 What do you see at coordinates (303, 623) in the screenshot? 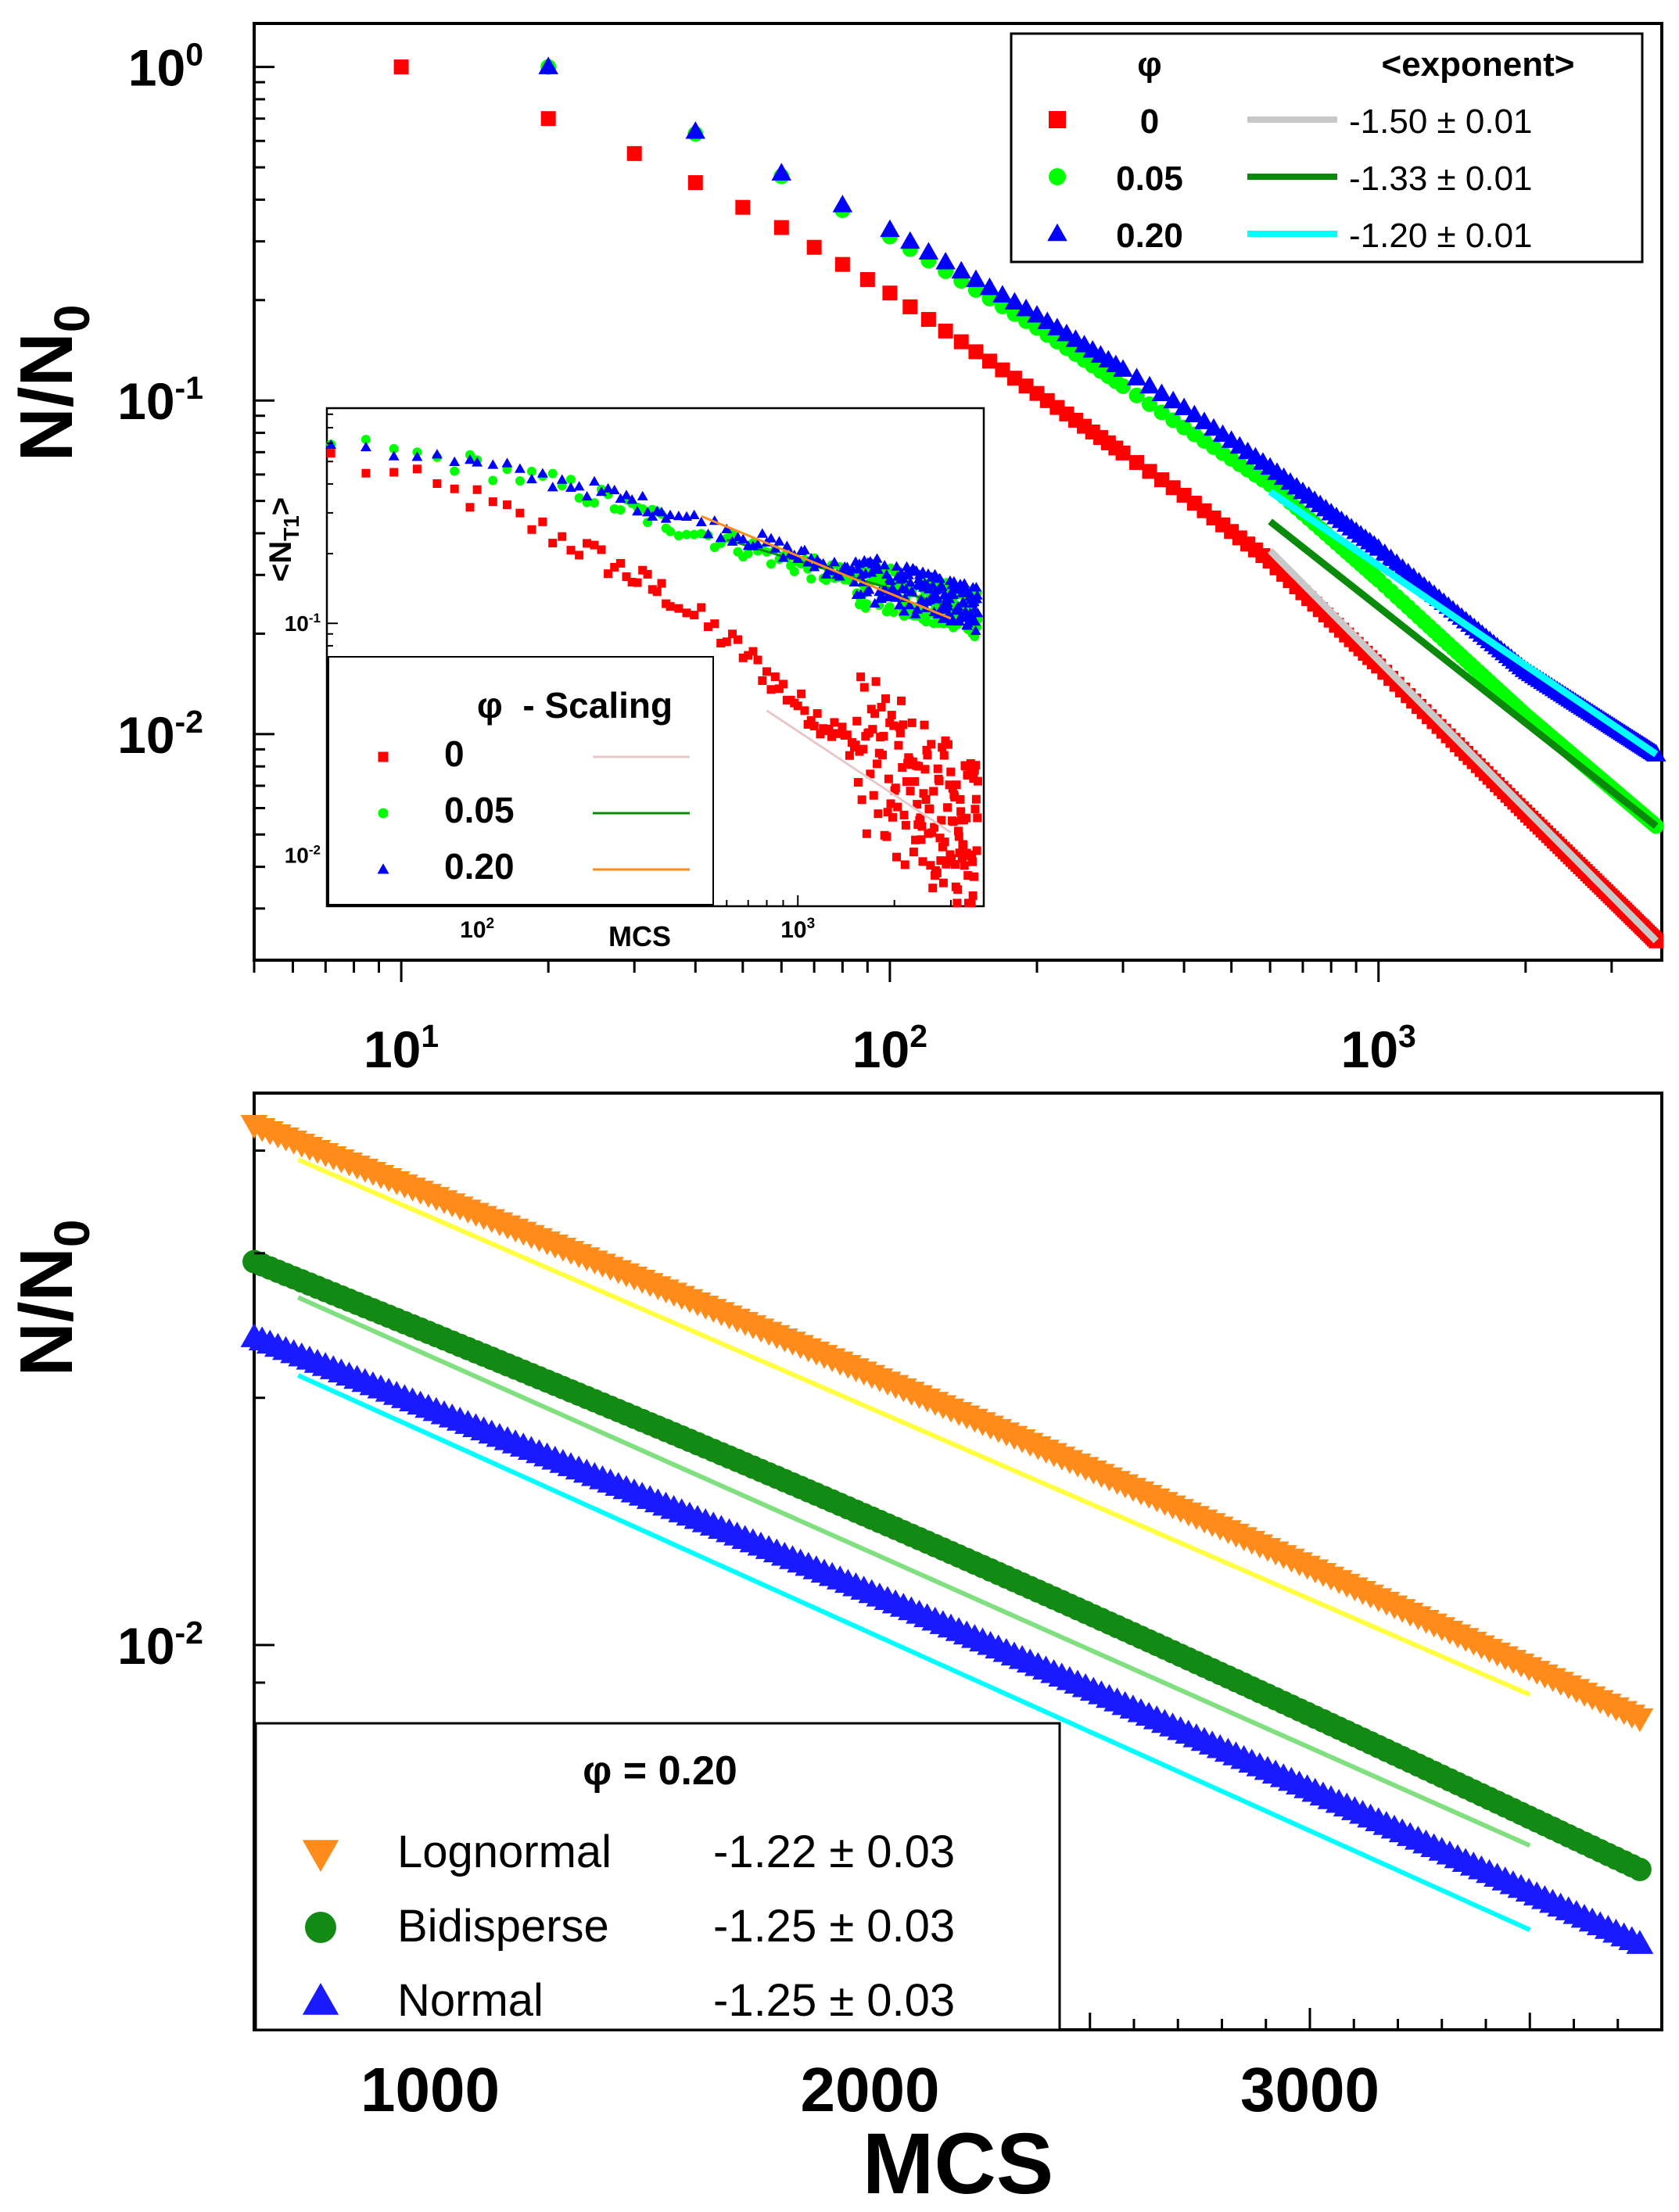
I see `inset-y-tick-label: 10-1` at bounding box center [303, 623].